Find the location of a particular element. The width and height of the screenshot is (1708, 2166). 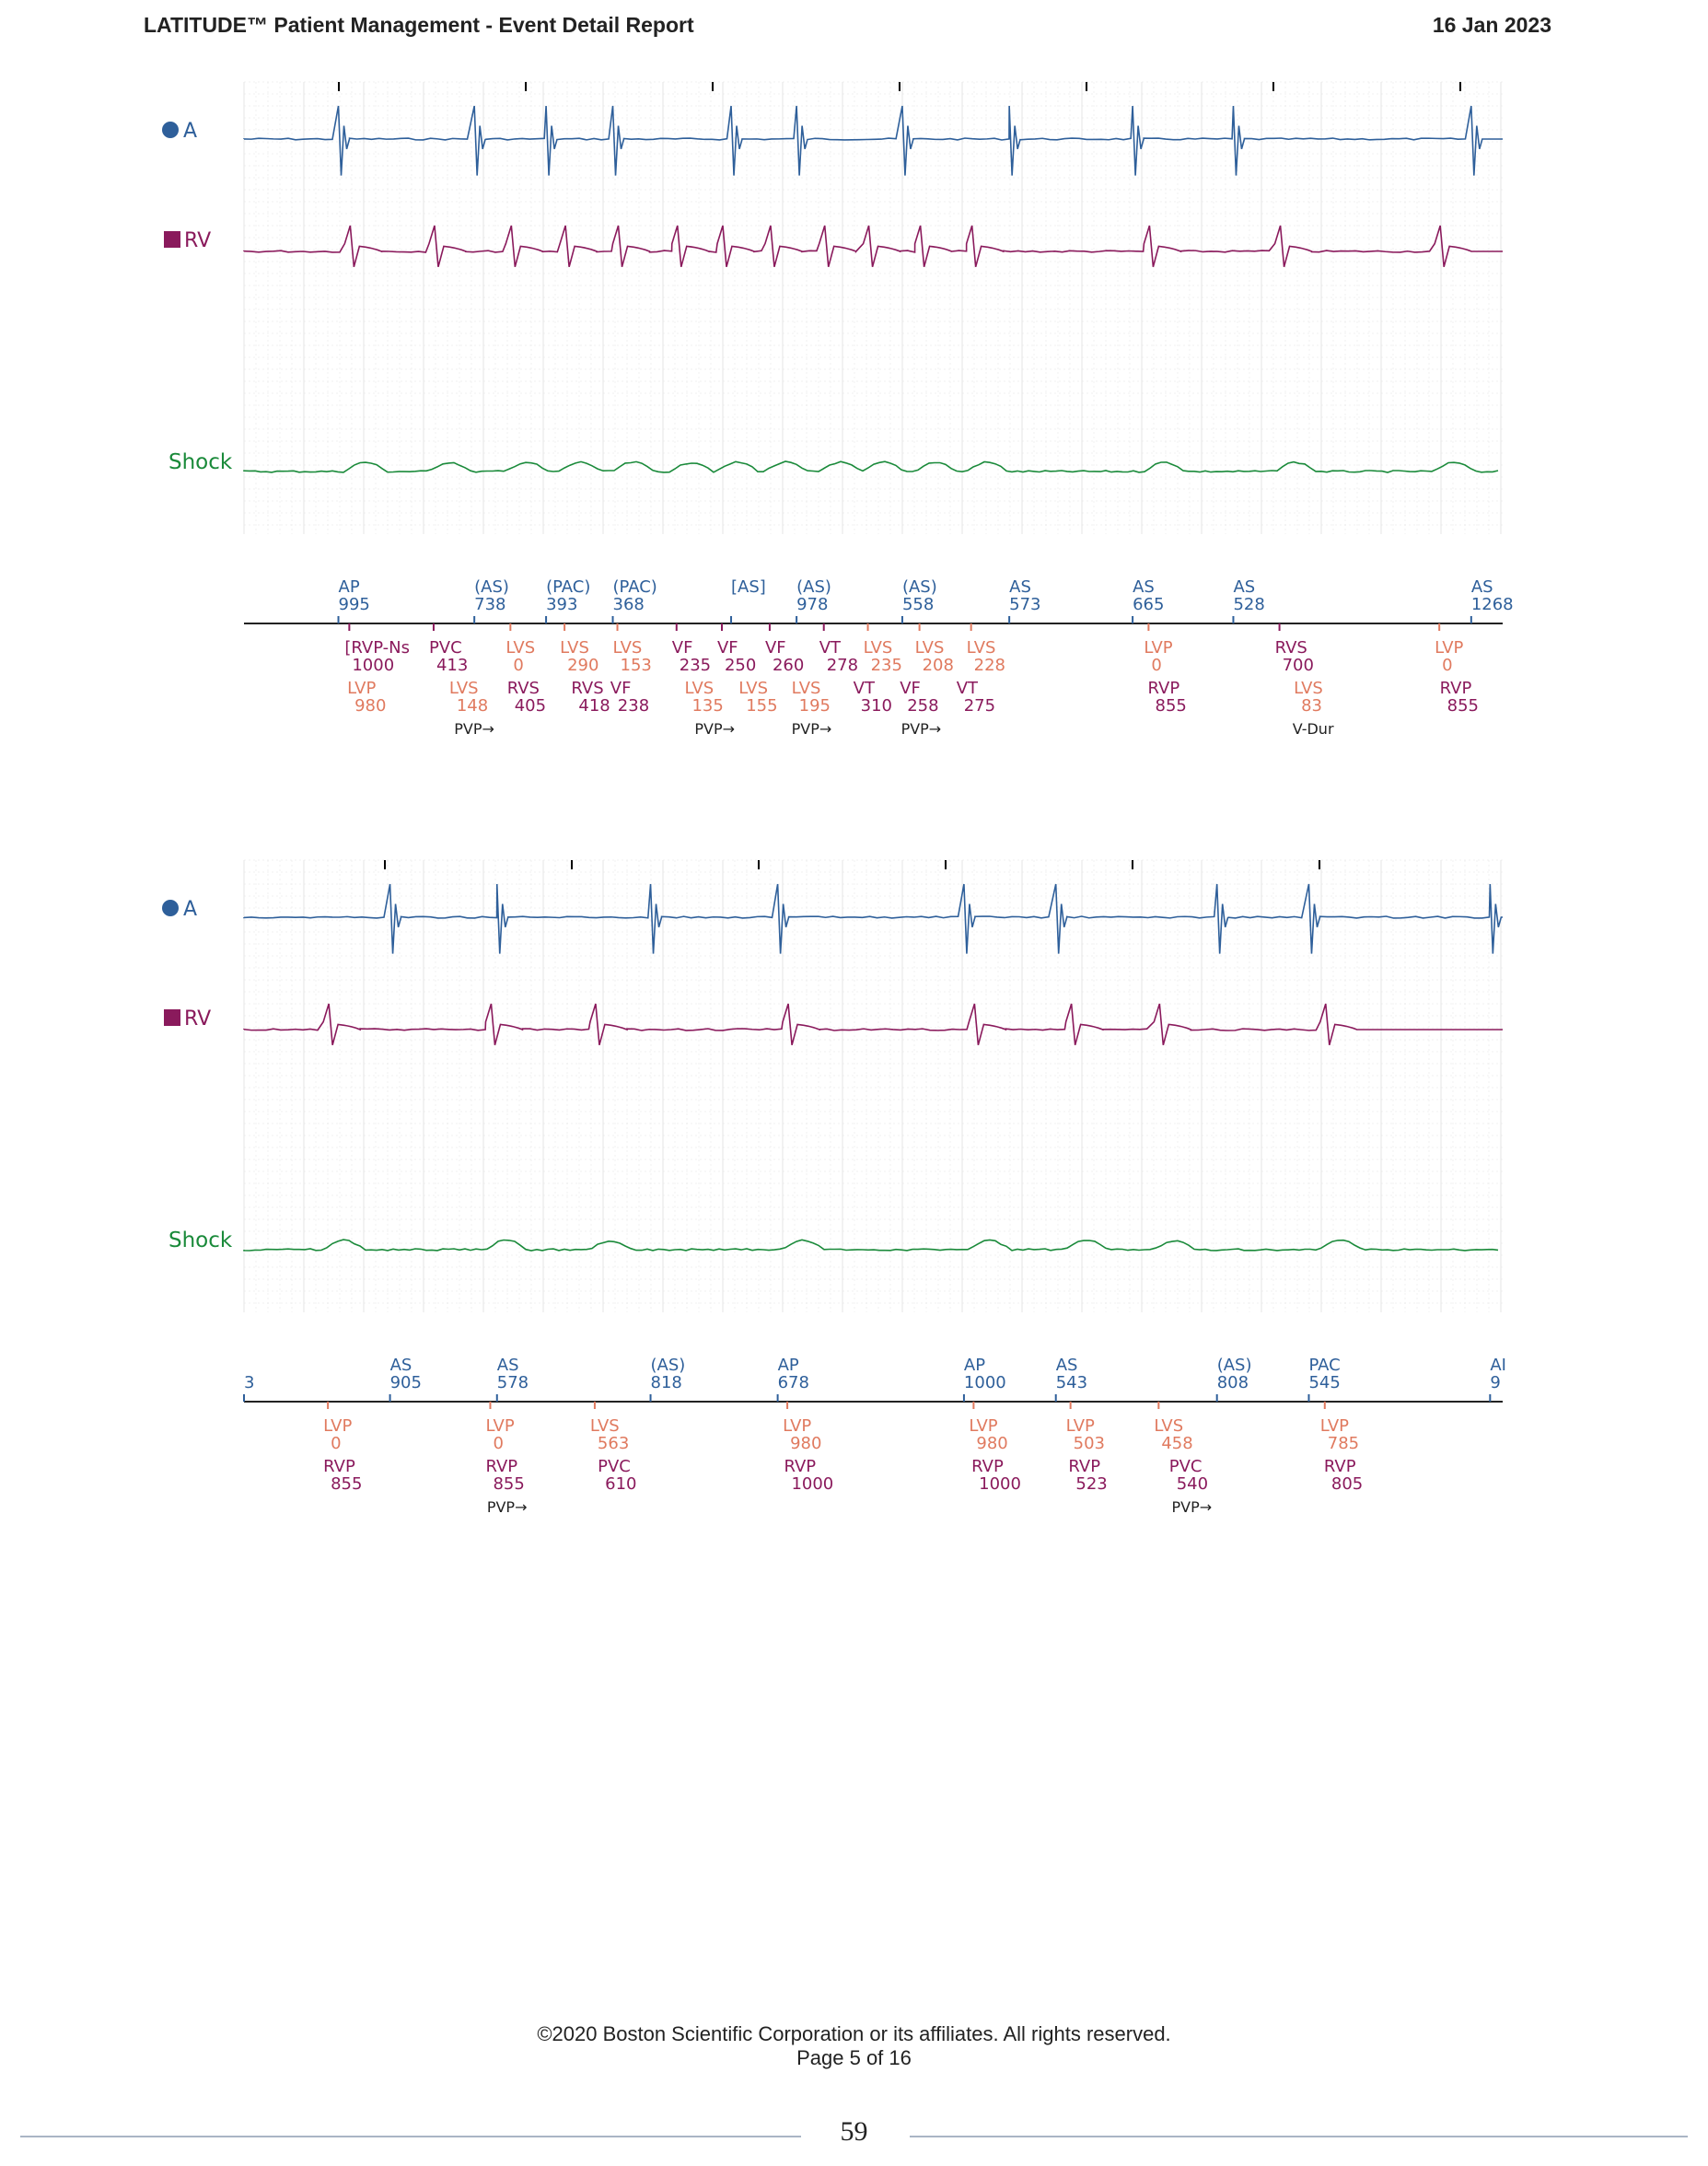

rv-square-icon is located at coordinates (172, 240).